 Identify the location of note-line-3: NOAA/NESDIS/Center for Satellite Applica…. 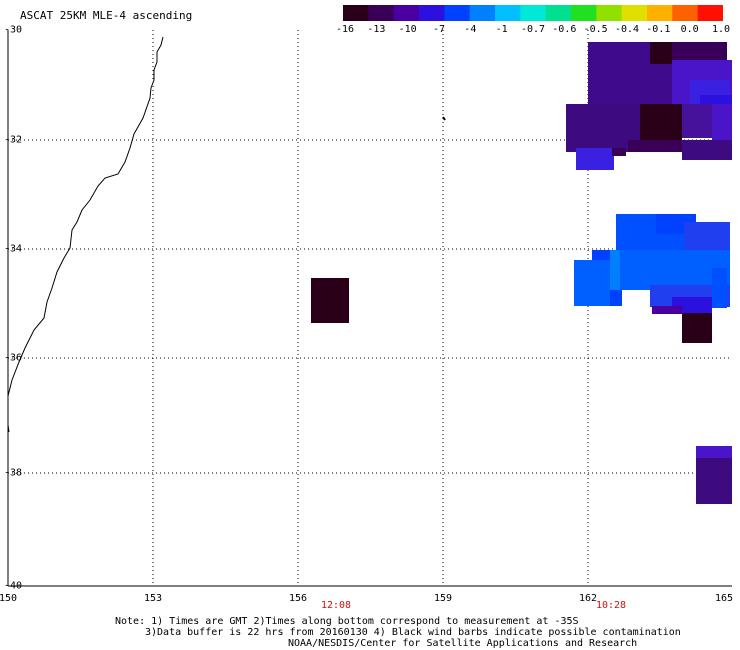
(463, 643).